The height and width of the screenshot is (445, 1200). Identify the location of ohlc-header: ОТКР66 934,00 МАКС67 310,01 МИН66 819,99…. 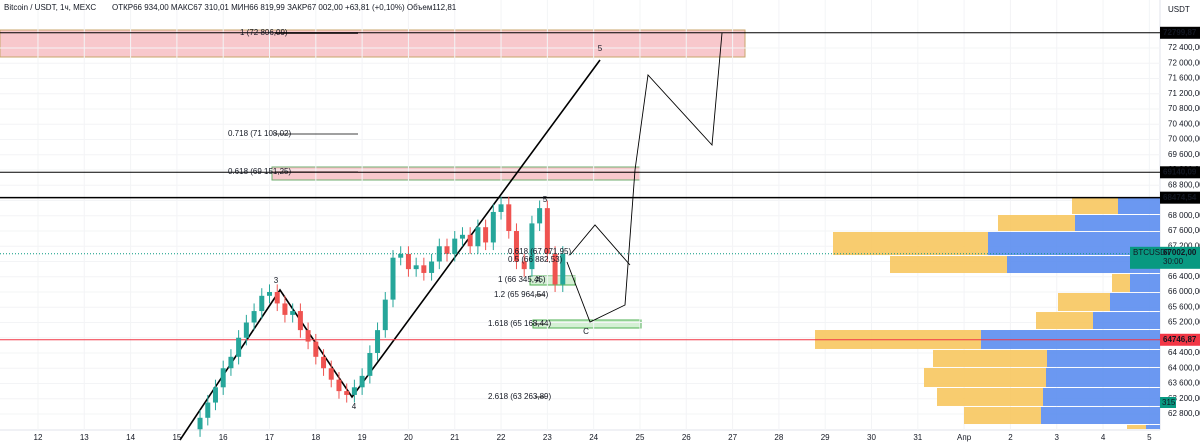
(284, 7).